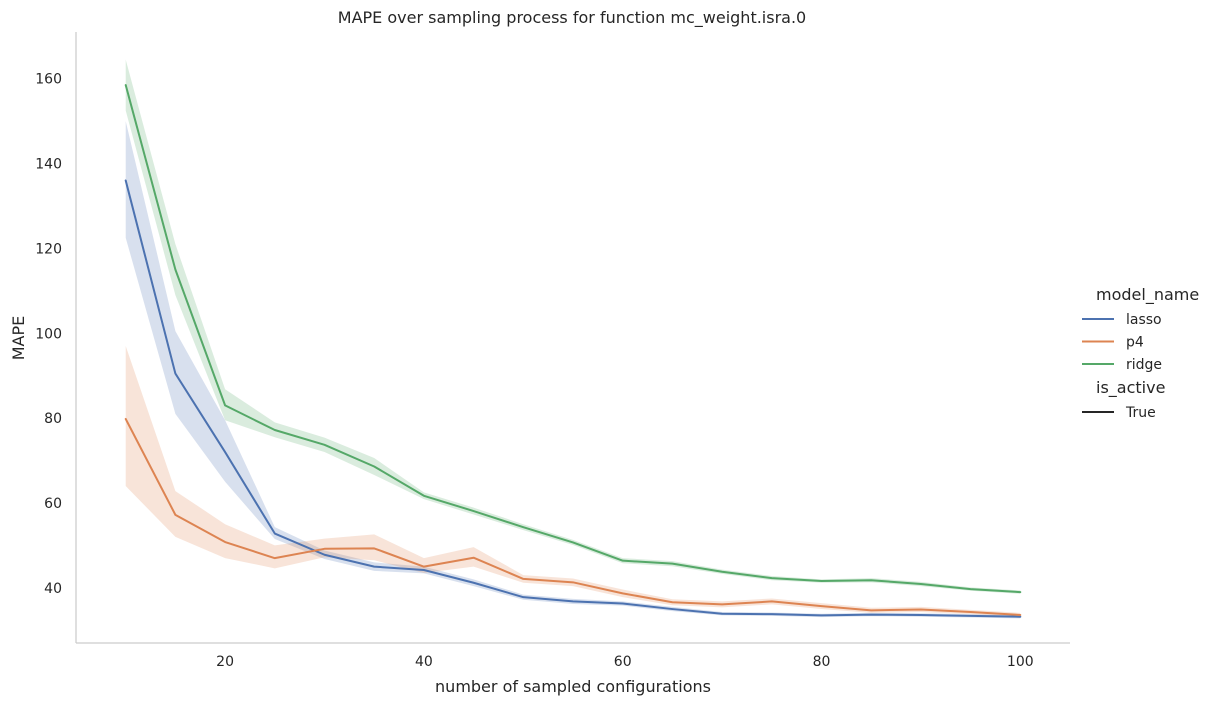  I want to click on x-tick-label: 40, so click(424, 662).